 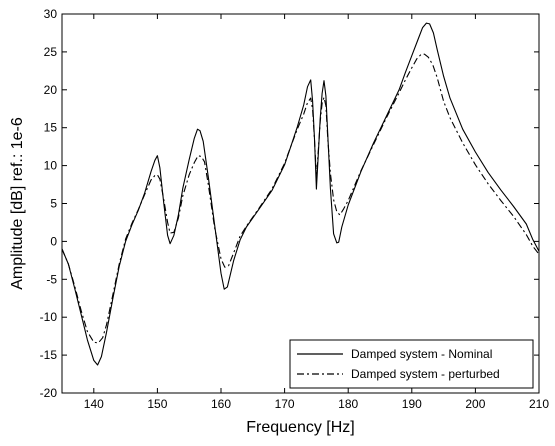 I want to click on x-axis-title: Frequency [Hz], so click(x=300, y=427).